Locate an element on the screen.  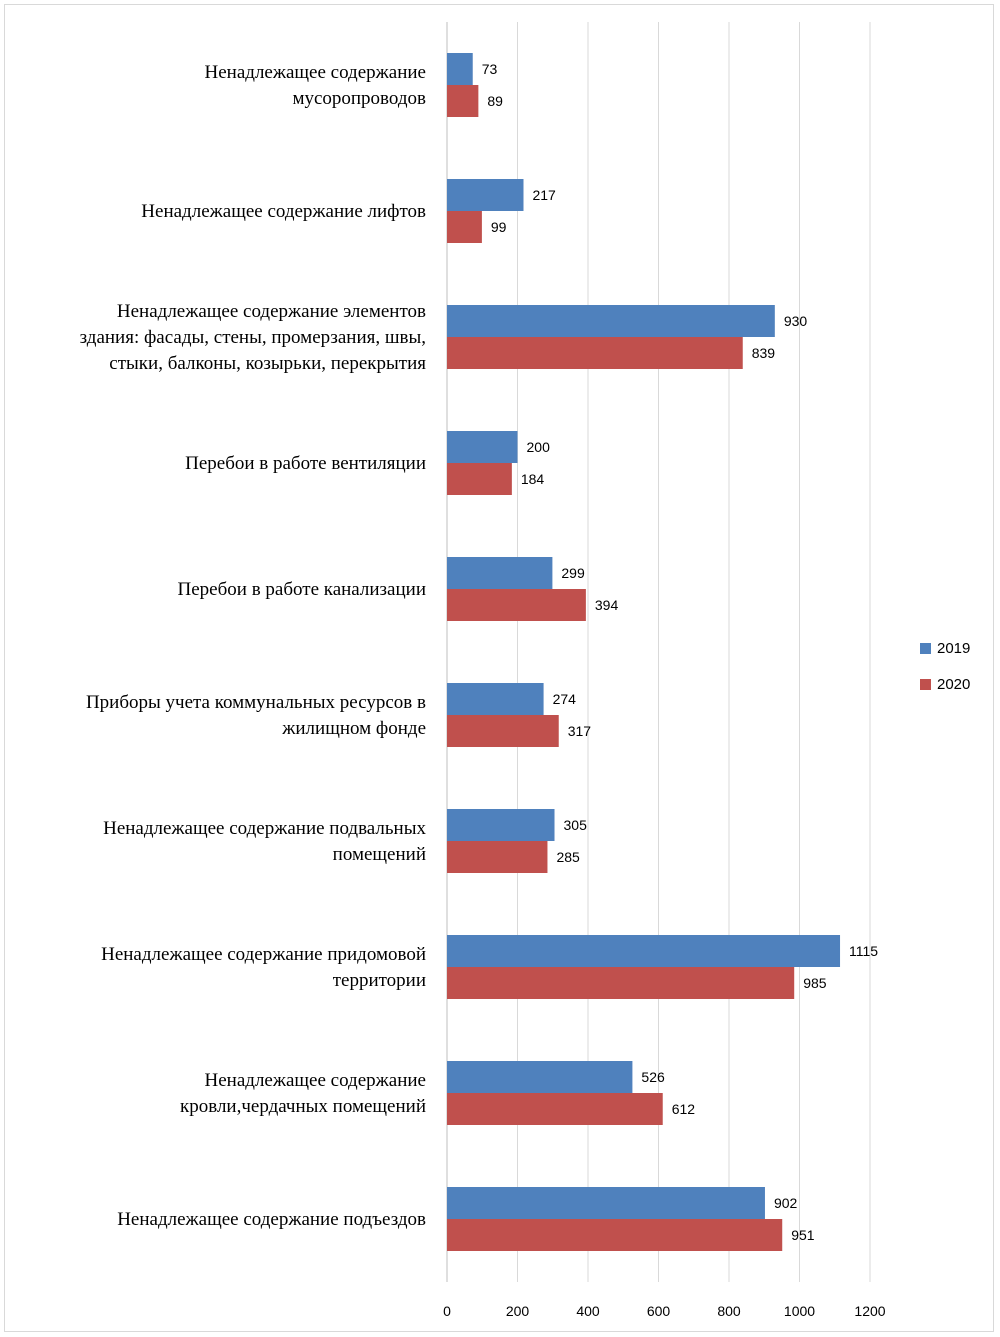
data-label-2019: 217 is located at coordinates (544, 195).